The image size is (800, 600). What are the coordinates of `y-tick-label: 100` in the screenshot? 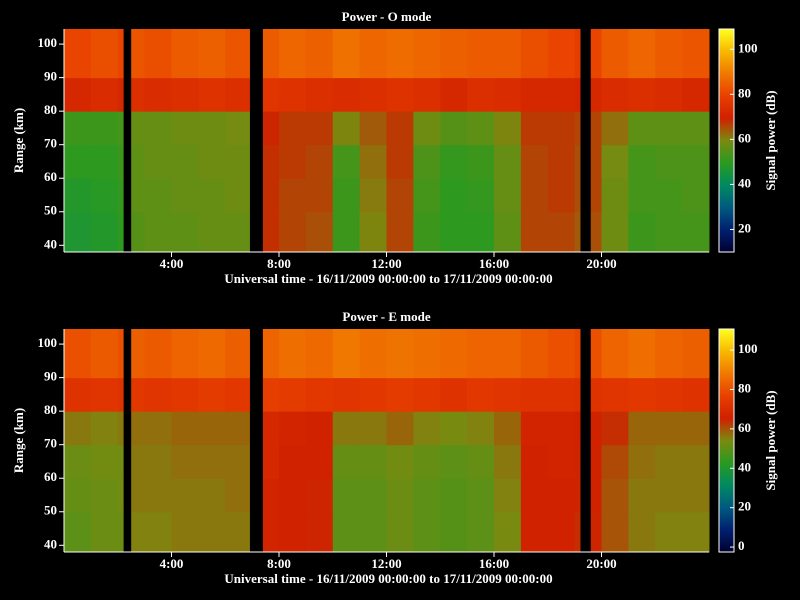 It's located at (48, 42).